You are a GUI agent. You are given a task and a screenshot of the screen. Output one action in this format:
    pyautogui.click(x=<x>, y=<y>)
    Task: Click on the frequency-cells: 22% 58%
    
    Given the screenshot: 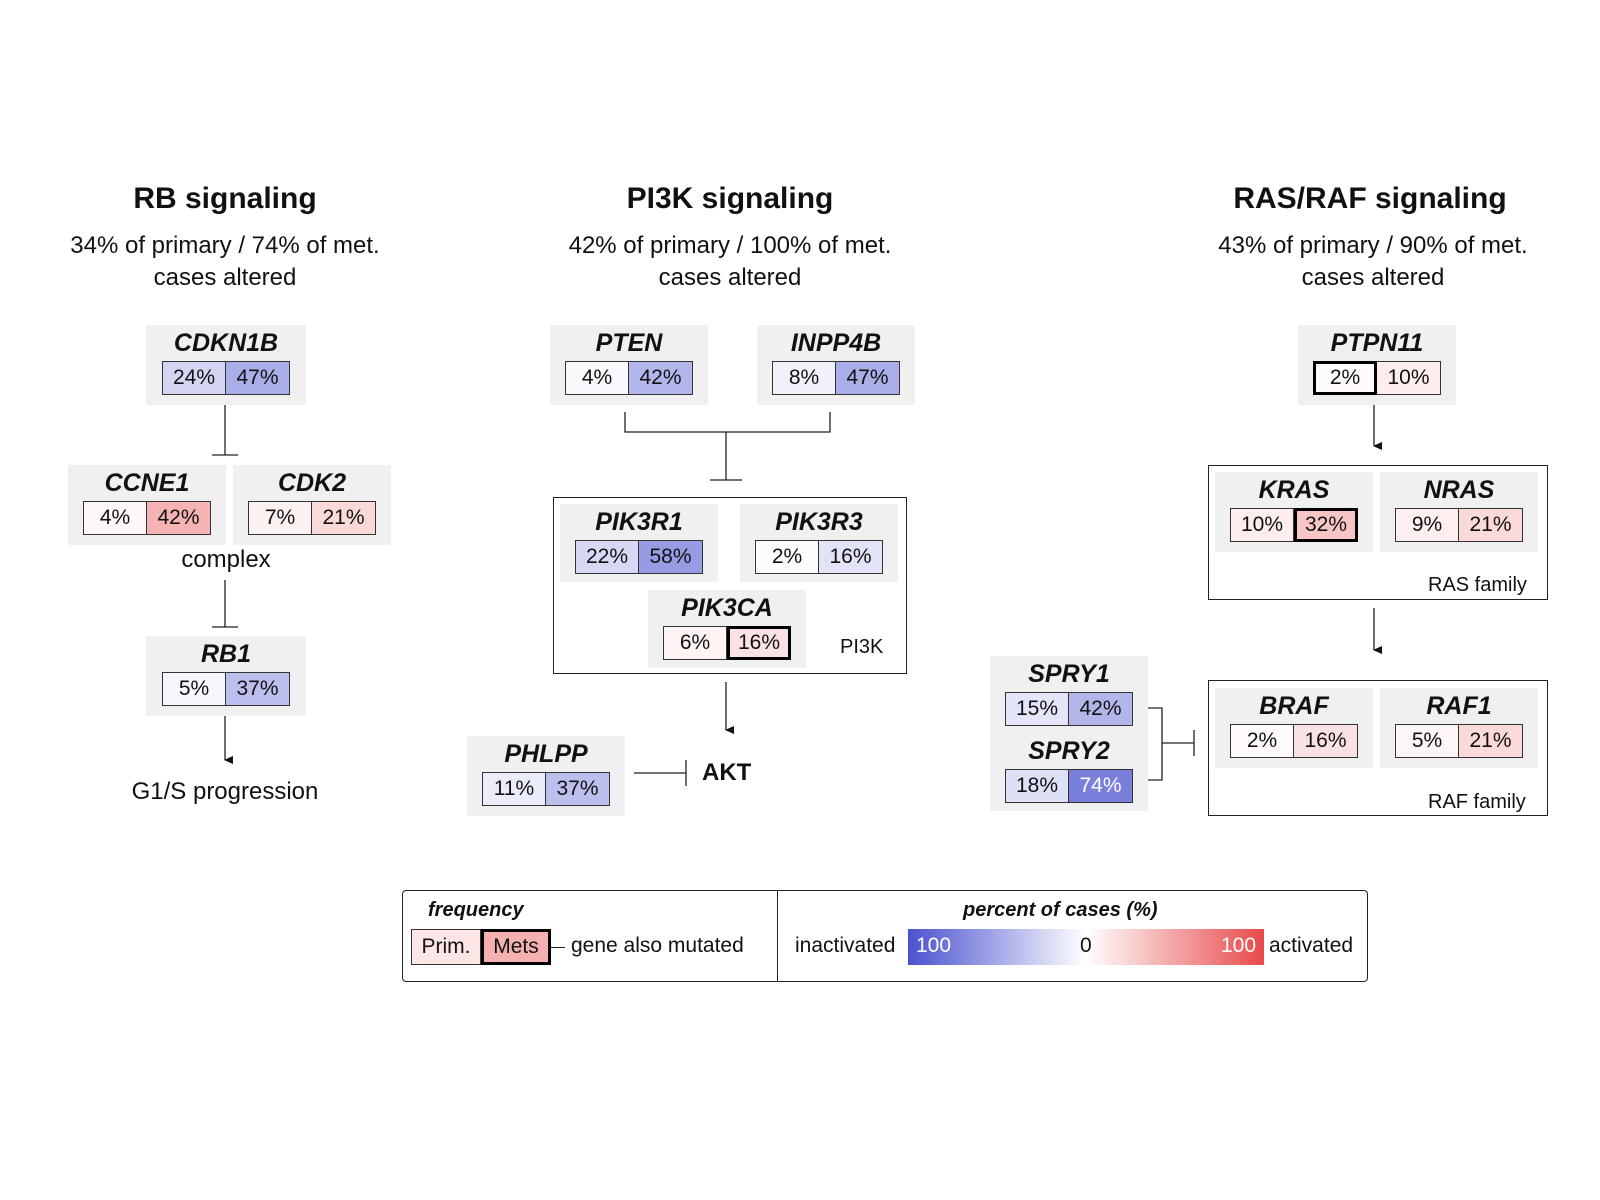 What is the action you would take?
    pyautogui.click(x=639, y=557)
    